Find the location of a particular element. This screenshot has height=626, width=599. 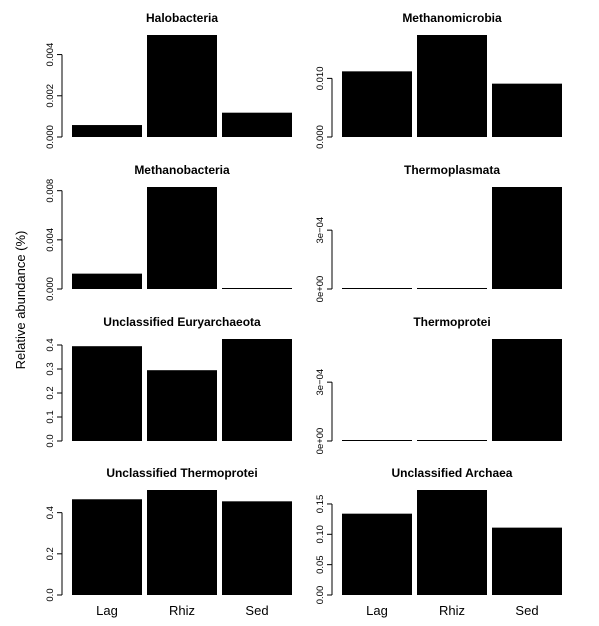

y-tick-label: 0.1 is located at coordinates (50, 416).